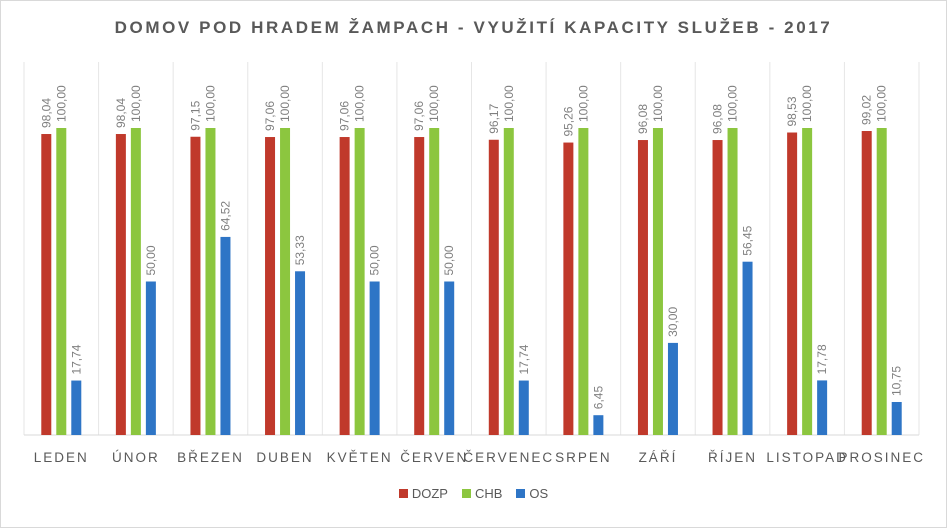 Image resolution: width=947 pixels, height=528 pixels. Describe the element at coordinates (807, 457) in the screenshot. I see `x-tick-label: LISTOPAD` at that location.